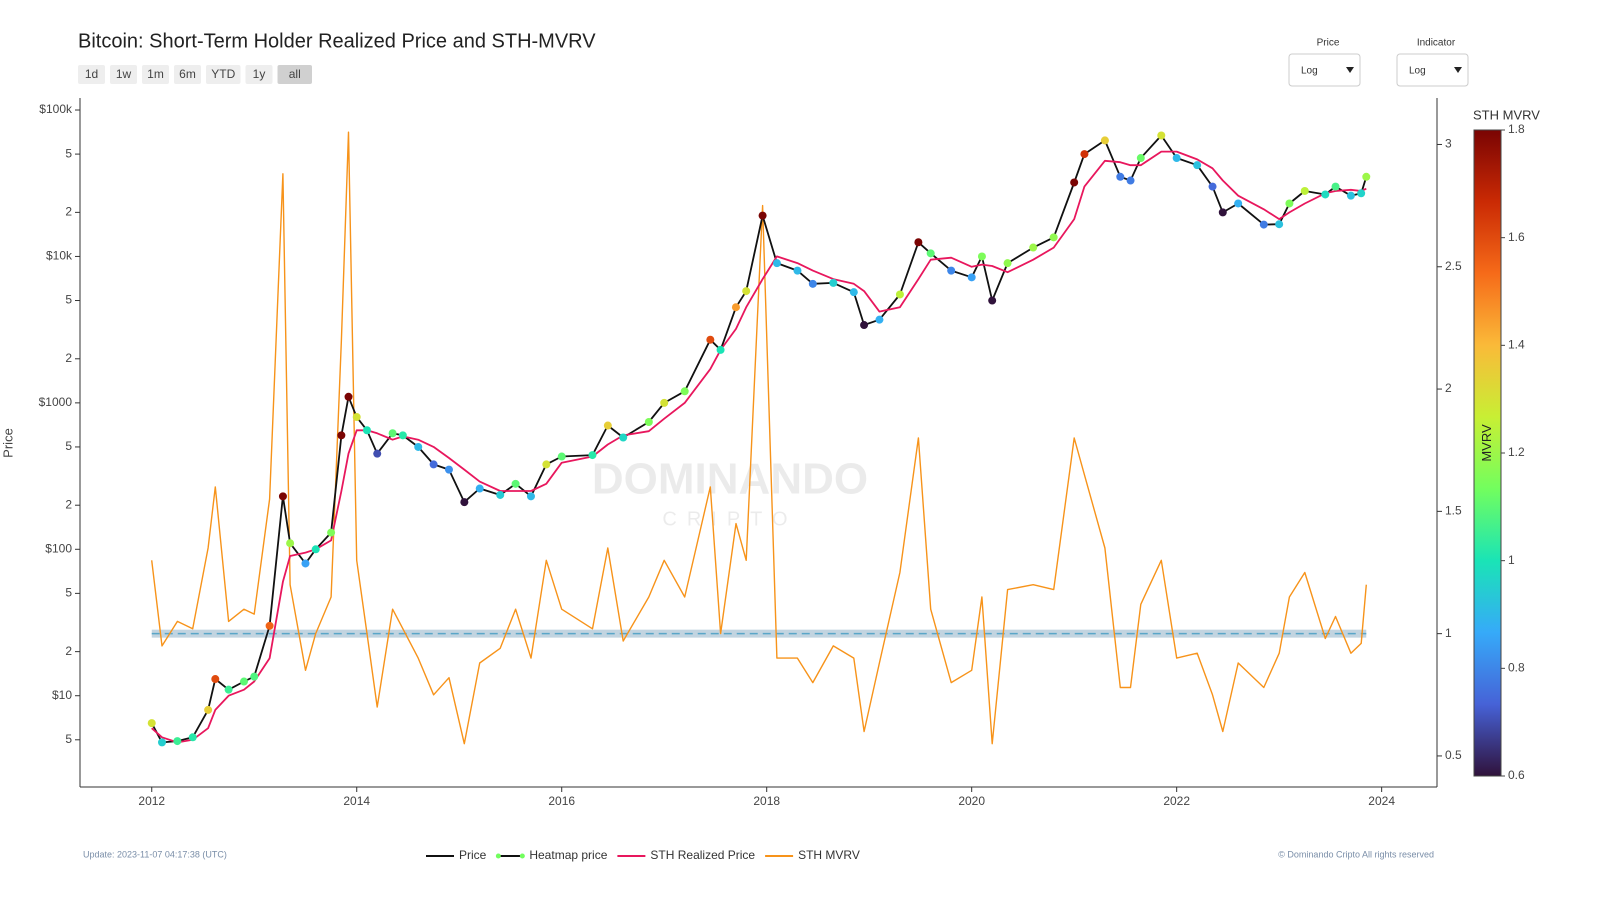 The image size is (1600, 905). Describe the element at coordinates (1453, 755) in the screenshot. I see `y2-tick-label: 0.5` at that location.